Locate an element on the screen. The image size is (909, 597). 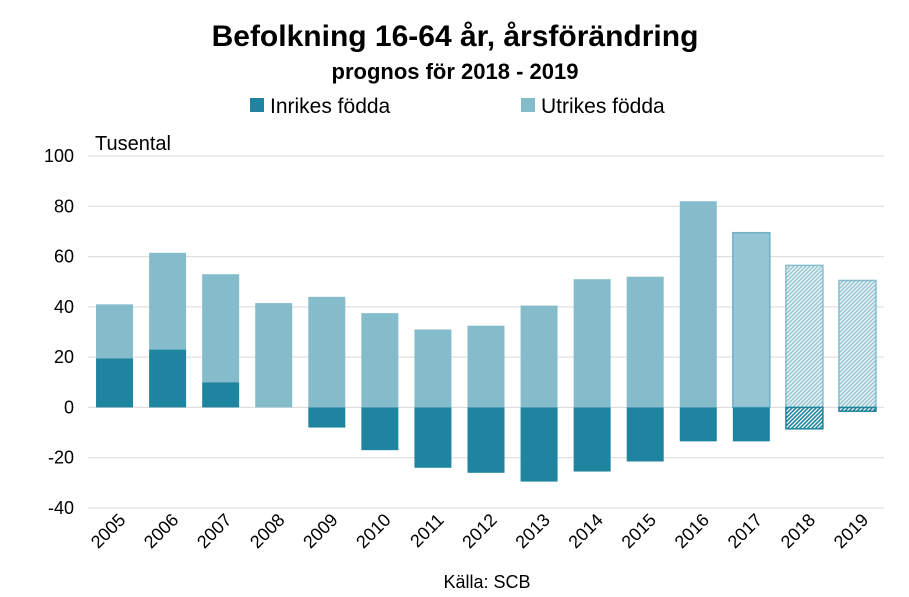
y-tick-label: 60 is located at coordinates (64, 257).